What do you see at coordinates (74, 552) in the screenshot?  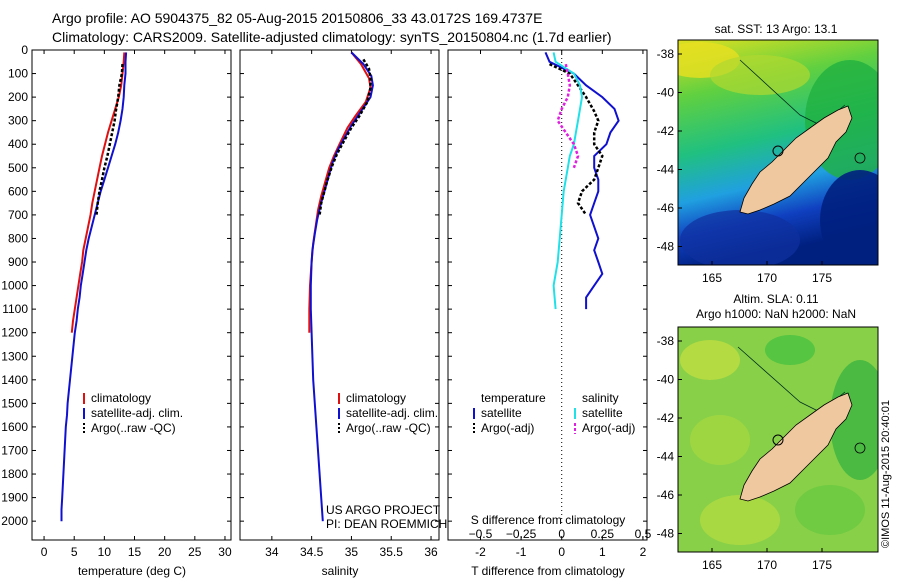 I see `x-tick-label: 5` at bounding box center [74, 552].